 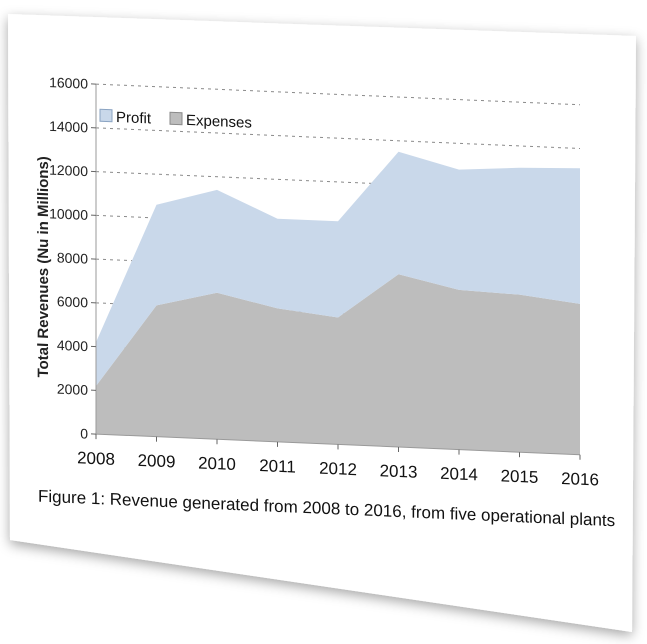 What do you see at coordinates (72, 301) in the screenshot?
I see `y-tick-label: 6000` at bounding box center [72, 301].